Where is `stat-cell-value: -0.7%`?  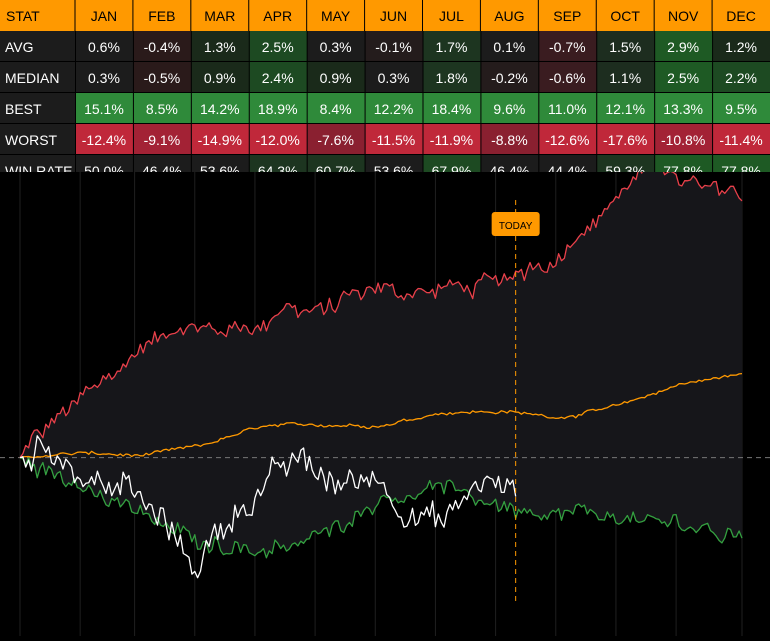 stat-cell-value: -0.7% is located at coordinates (567, 47).